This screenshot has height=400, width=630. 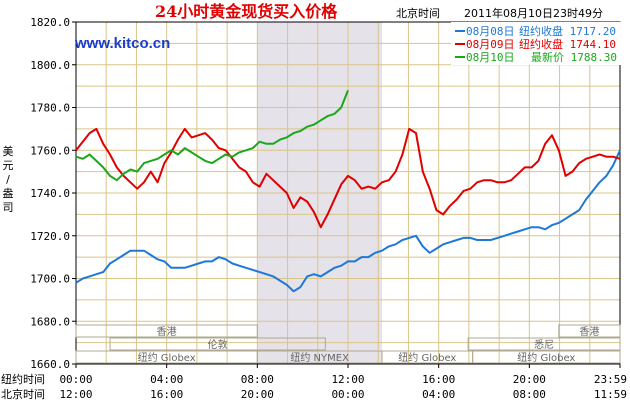 I want to click on y-axis-label-char: 盎, so click(x=8, y=193).